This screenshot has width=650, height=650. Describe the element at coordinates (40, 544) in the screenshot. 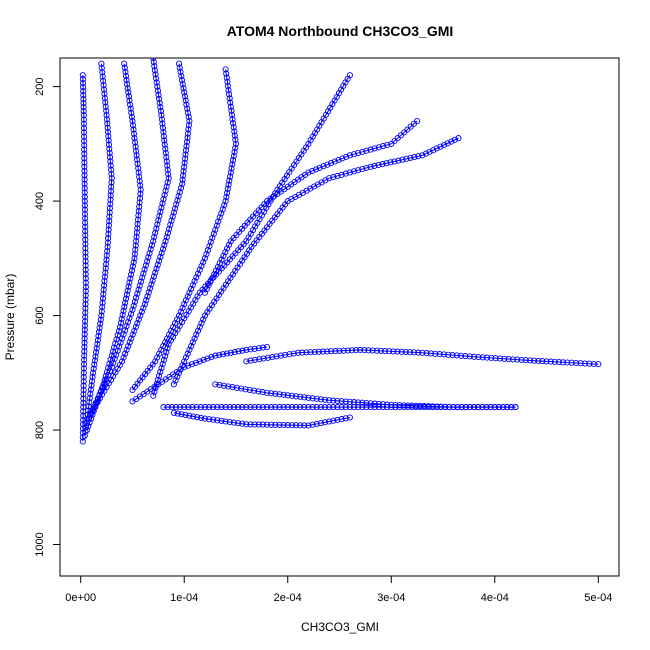

I see `y-tick-label: 1000` at that location.